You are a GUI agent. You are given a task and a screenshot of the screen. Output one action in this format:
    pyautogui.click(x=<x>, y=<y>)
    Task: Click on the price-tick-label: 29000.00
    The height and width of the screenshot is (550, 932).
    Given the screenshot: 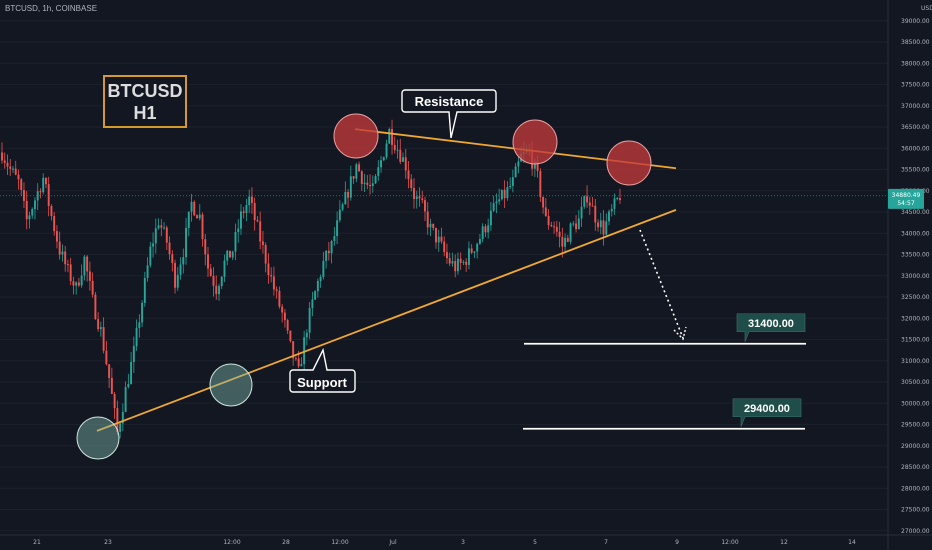 What is the action you would take?
    pyautogui.click(x=915, y=446)
    